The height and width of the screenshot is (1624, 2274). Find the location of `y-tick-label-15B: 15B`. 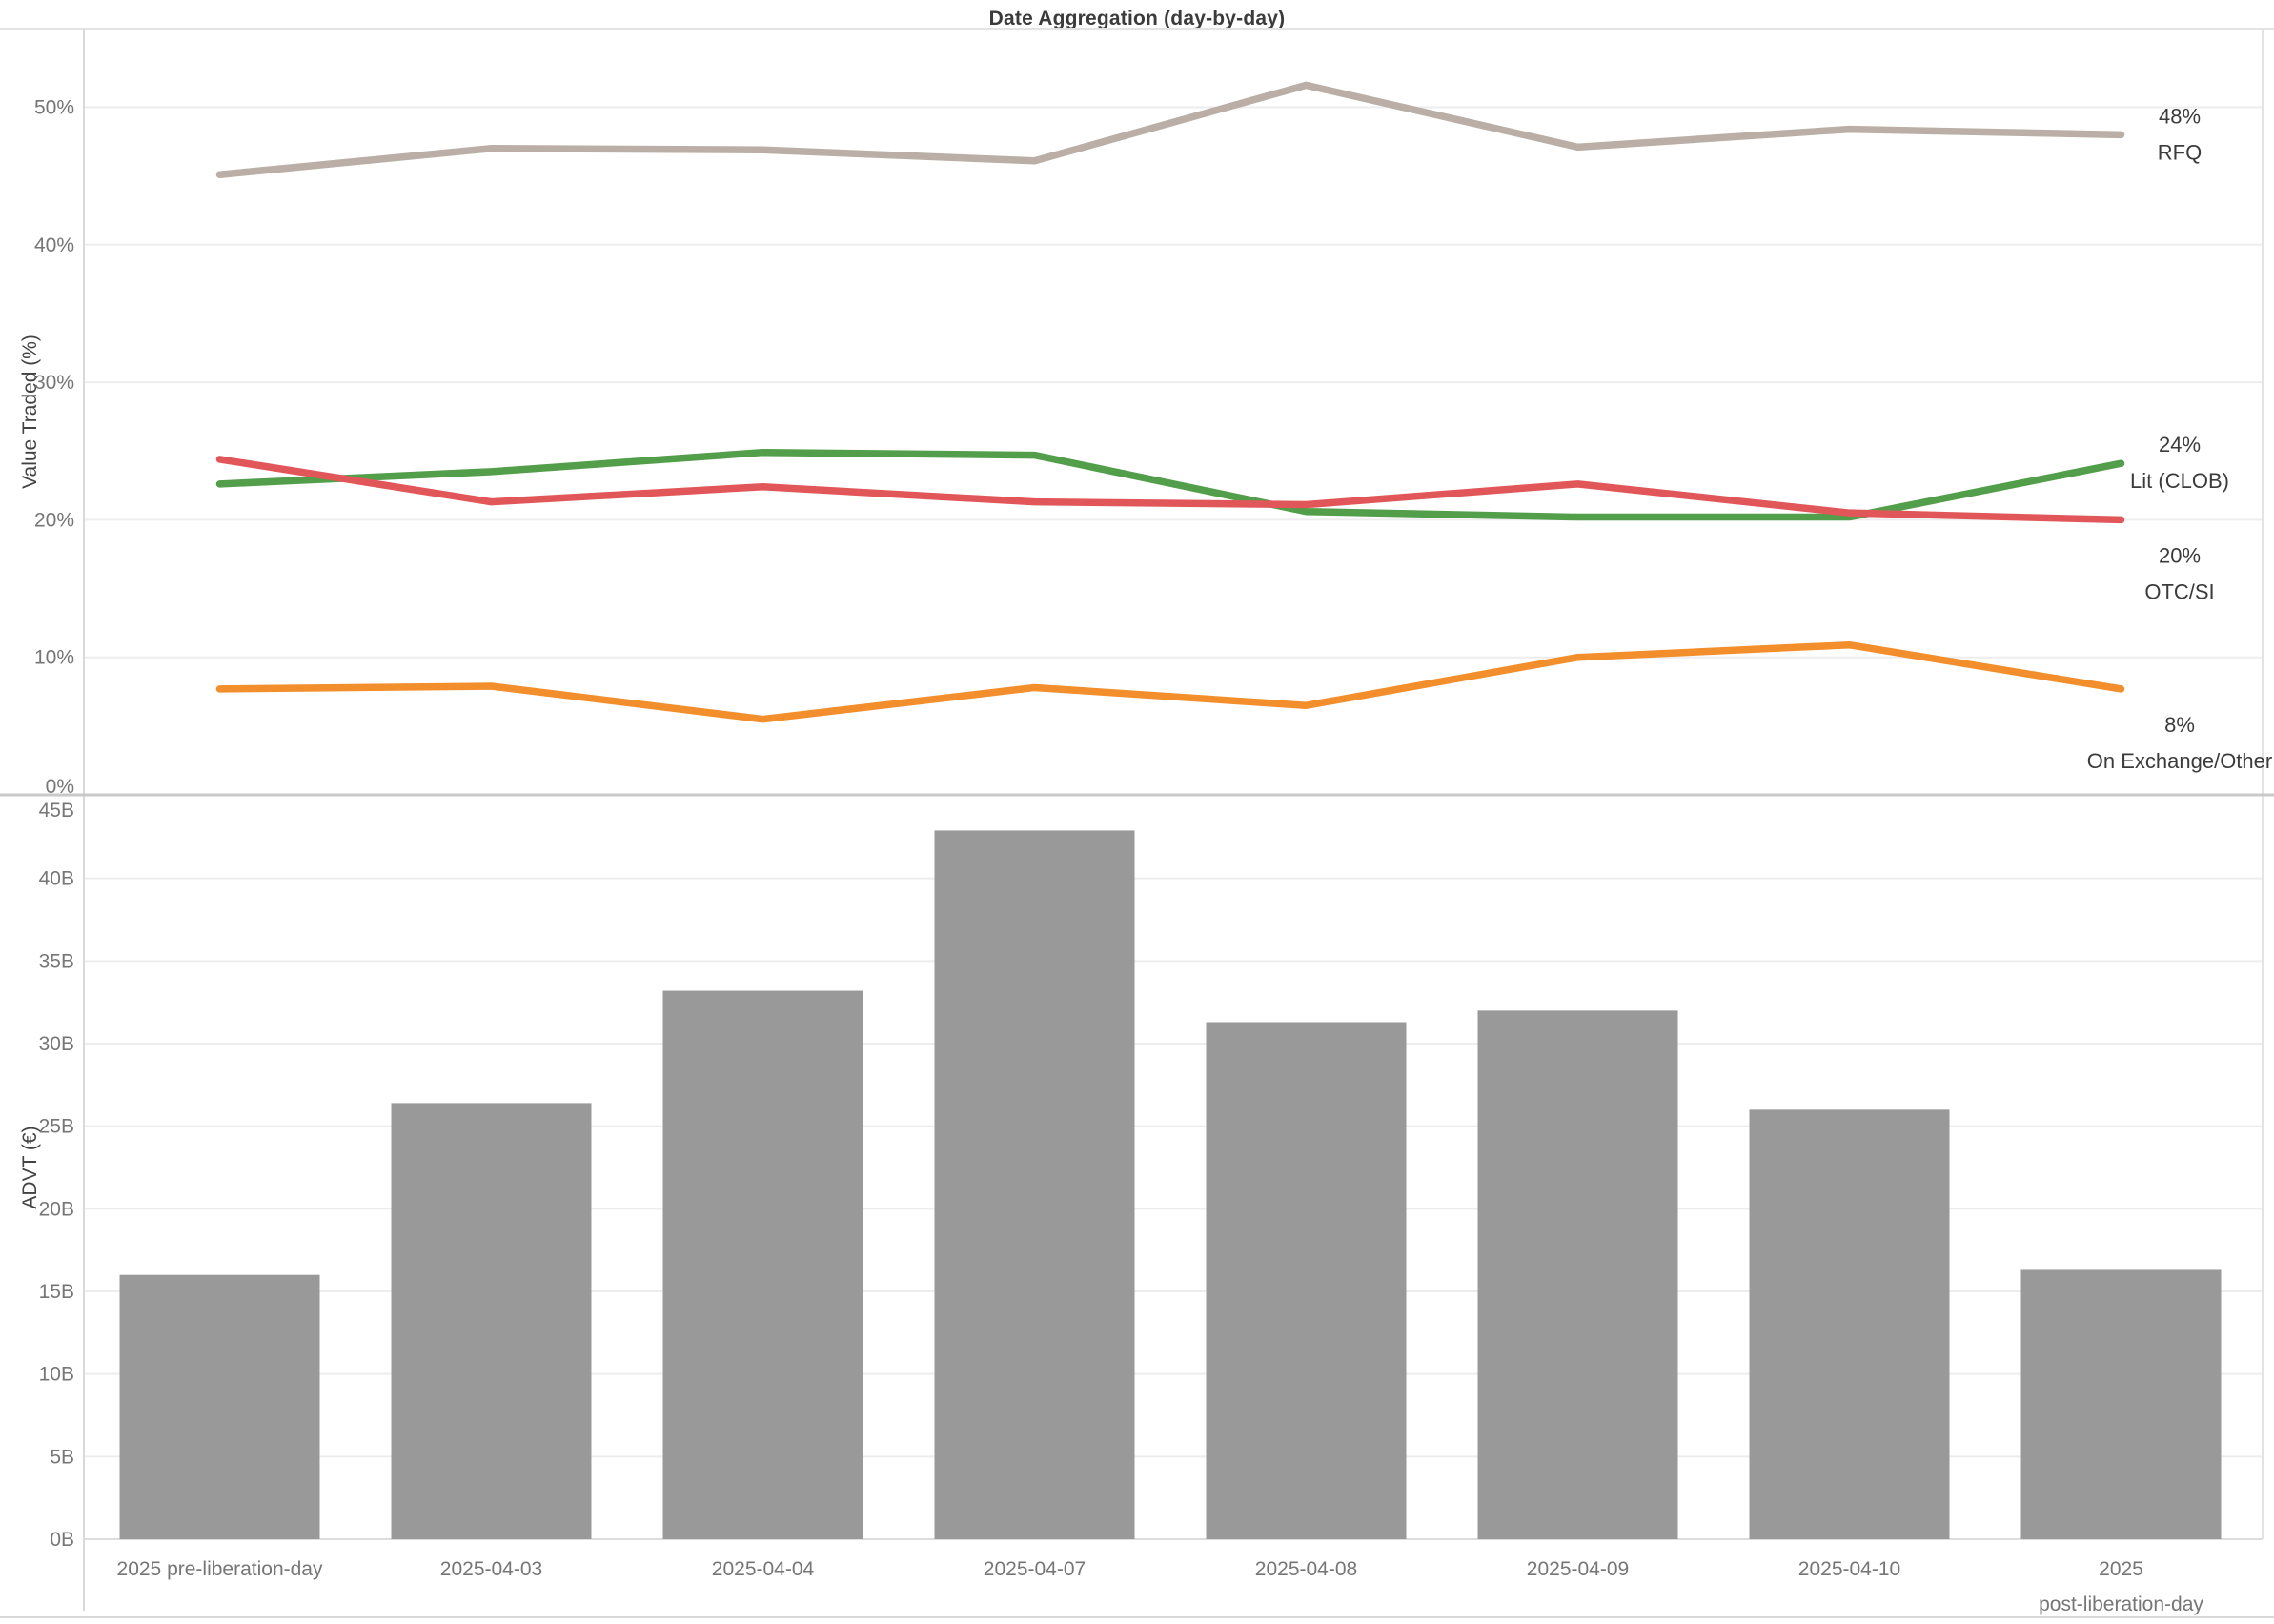

y-tick-label-15B: 15B is located at coordinates (56, 1292).